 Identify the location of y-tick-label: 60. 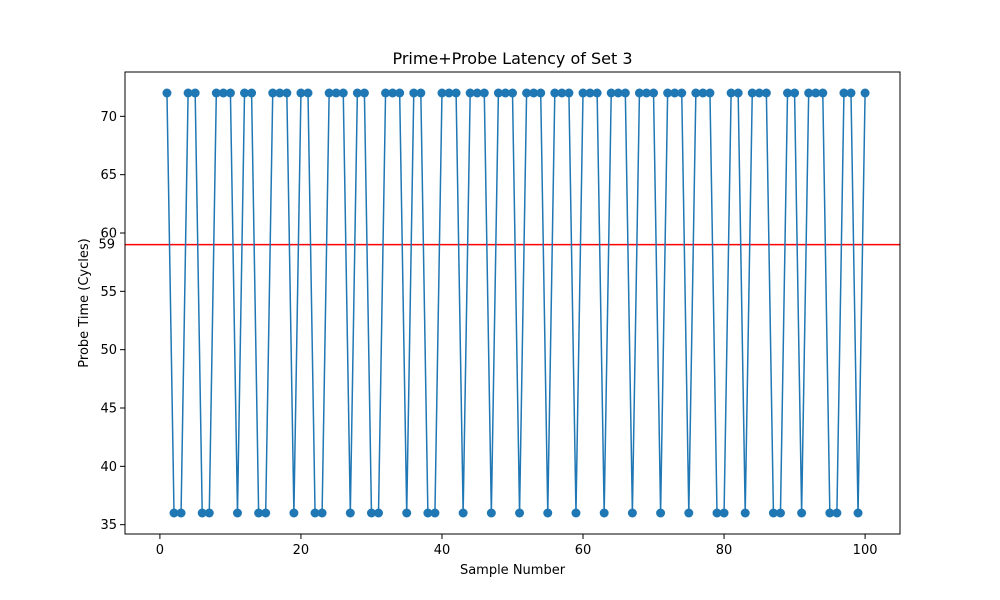
(108, 234).